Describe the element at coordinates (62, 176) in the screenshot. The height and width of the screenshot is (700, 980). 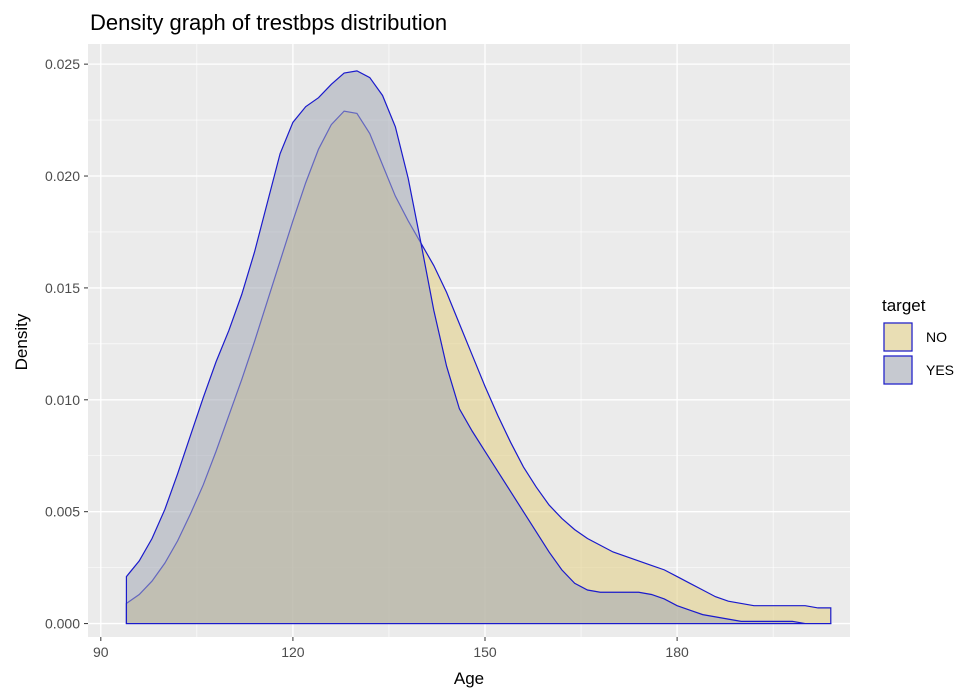
I see `y-tick-label: 0.020` at that location.